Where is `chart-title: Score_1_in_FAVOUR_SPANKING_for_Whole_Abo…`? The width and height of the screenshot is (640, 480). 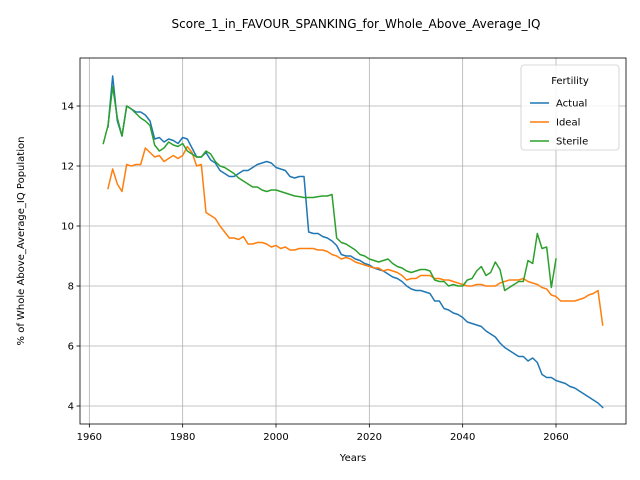
chart-title: Score_1_in_FAVOUR_SPANKING_for_Whole_Abo… is located at coordinates (356, 24).